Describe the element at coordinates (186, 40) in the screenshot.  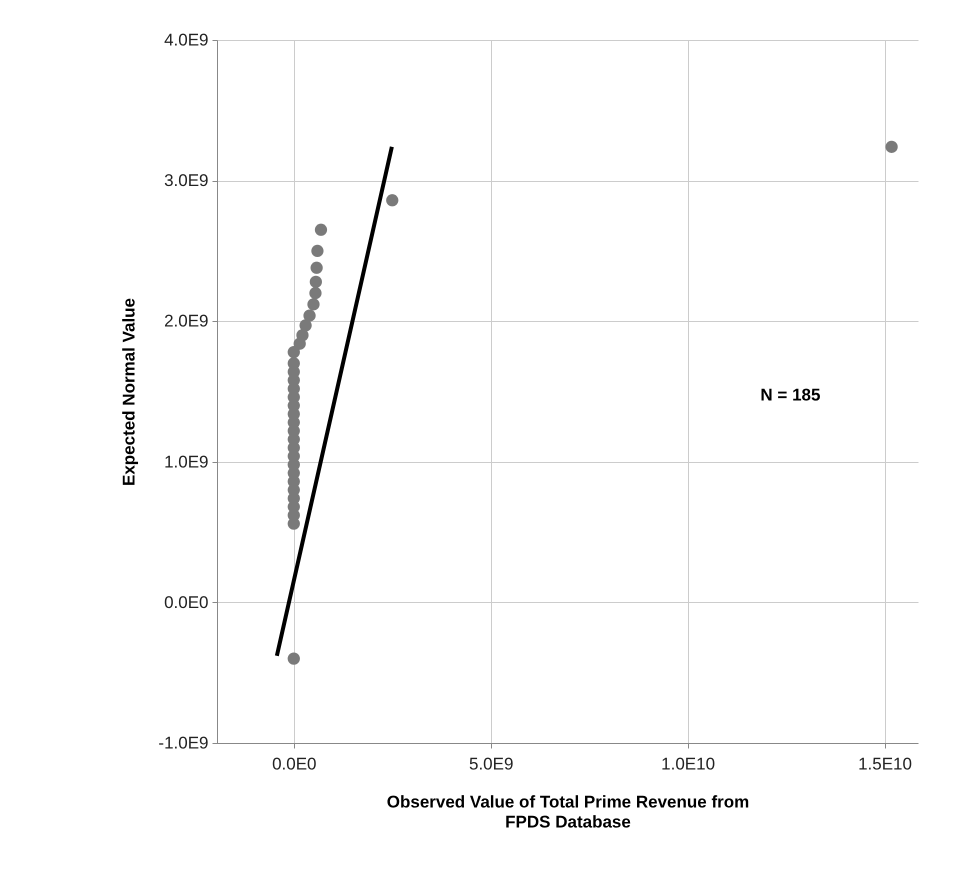
I see `y-tick-label: 4.0E9` at that location.